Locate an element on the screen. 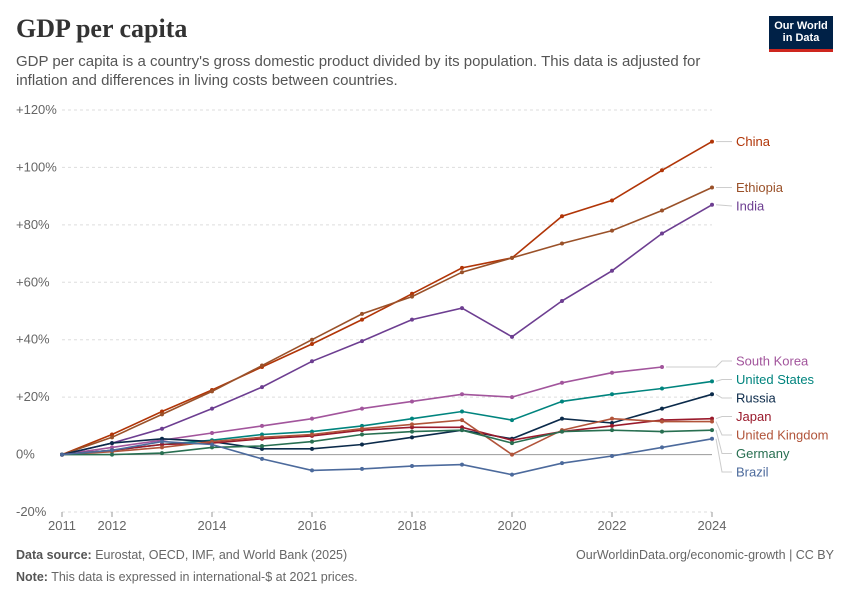  series-line-russia is located at coordinates (387, 424).